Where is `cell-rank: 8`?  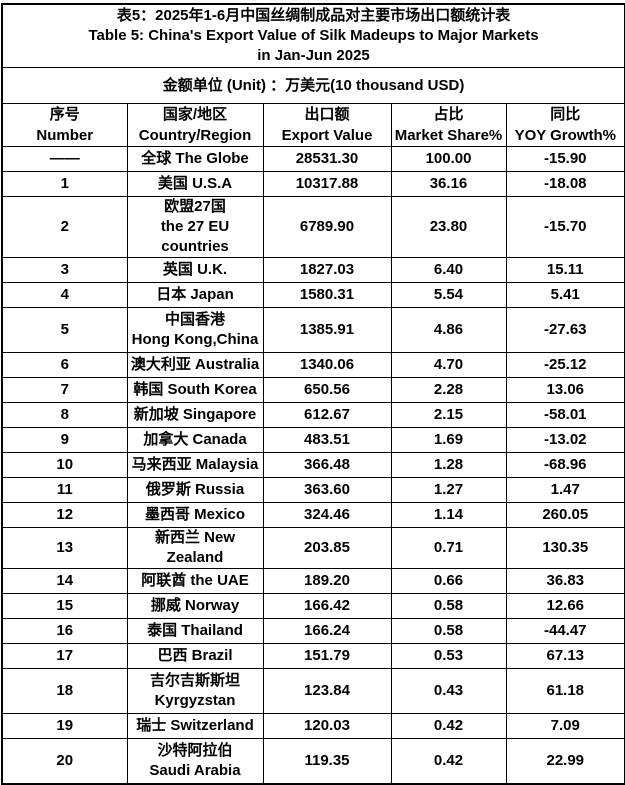
cell-rank: 8 is located at coordinates (64, 415).